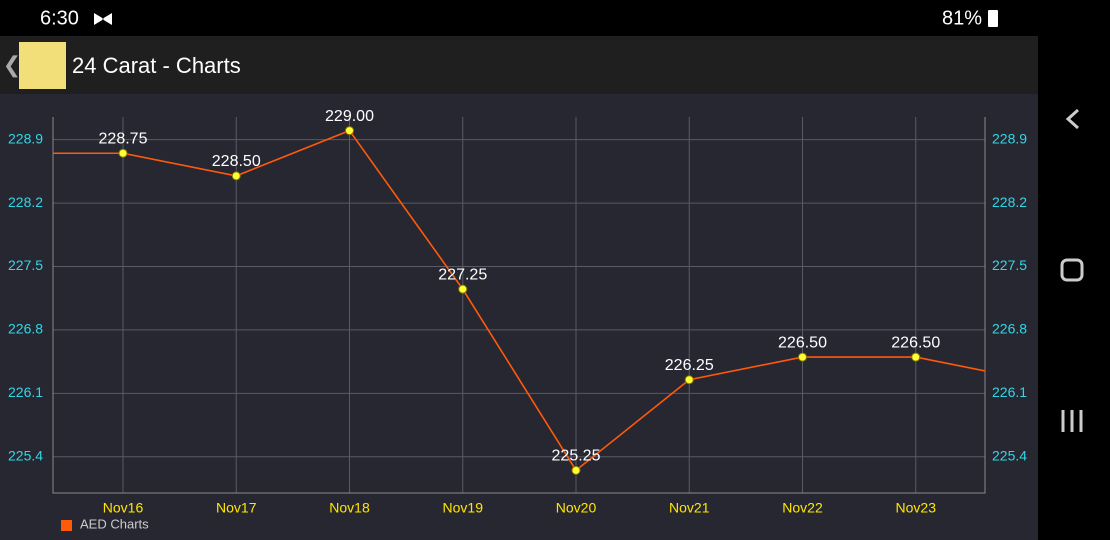 The width and height of the screenshot is (1110, 540). Describe the element at coordinates (689, 365) in the screenshot. I see `data-label: 226.25` at that location.